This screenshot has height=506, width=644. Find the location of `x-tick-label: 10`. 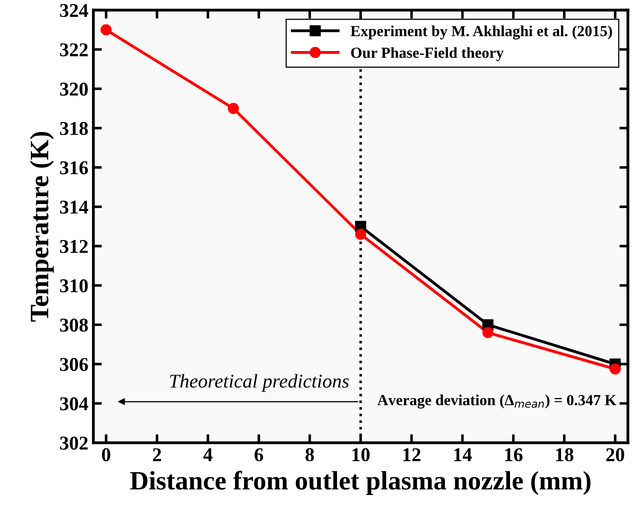

x-tick-label: 10 is located at coordinates (361, 455).